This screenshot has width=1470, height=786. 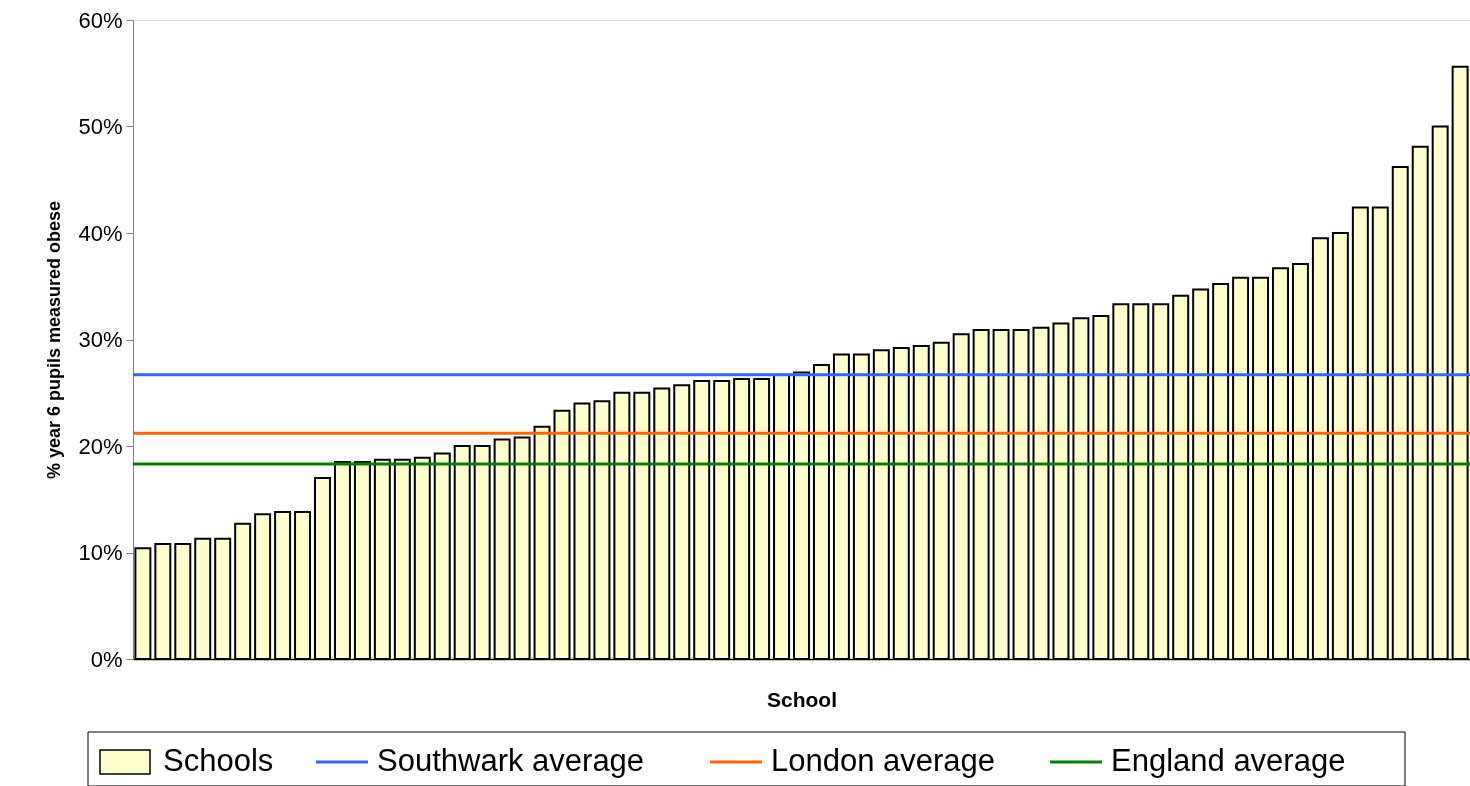 What do you see at coordinates (511, 760) in the screenshot?
I see `legend-label: Southwark average` at bounding box center [511, 760].